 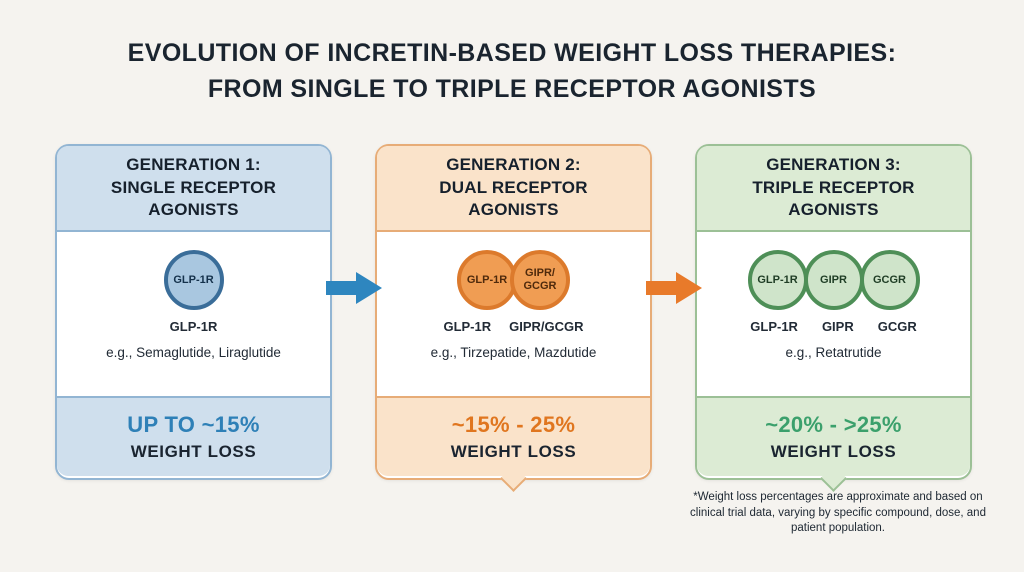 What do you see at coordinates (513, 424) in the screenshot?
I see `generation-2-weight-loss-percentage: ~15% - 25%` at bounding box center [513, 424].